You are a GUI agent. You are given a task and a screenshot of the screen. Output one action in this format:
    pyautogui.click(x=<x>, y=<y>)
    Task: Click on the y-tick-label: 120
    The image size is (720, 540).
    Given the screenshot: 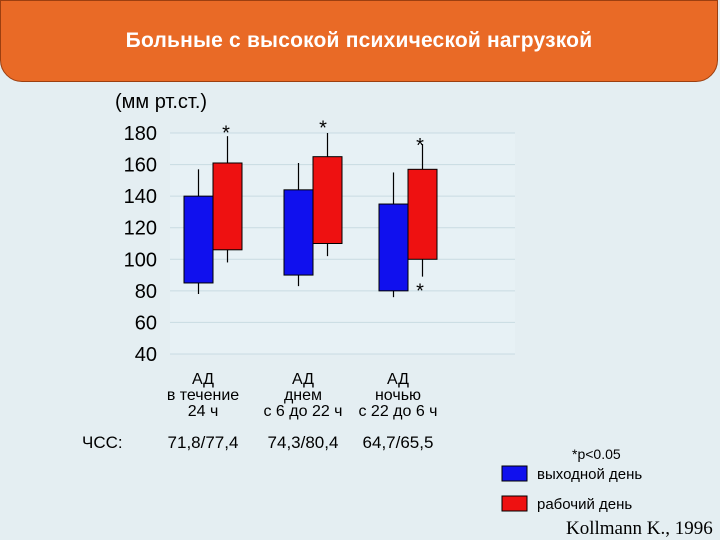 What is the action you would take?
    pyautogui.click(x=140, y=229)
    